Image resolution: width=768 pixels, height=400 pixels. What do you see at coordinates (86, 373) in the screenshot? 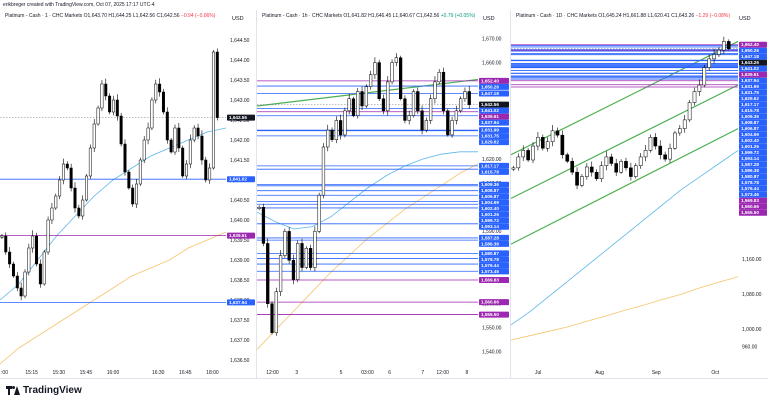
I see `x-tick-label: 15:45` at bounding box center [86, 373].